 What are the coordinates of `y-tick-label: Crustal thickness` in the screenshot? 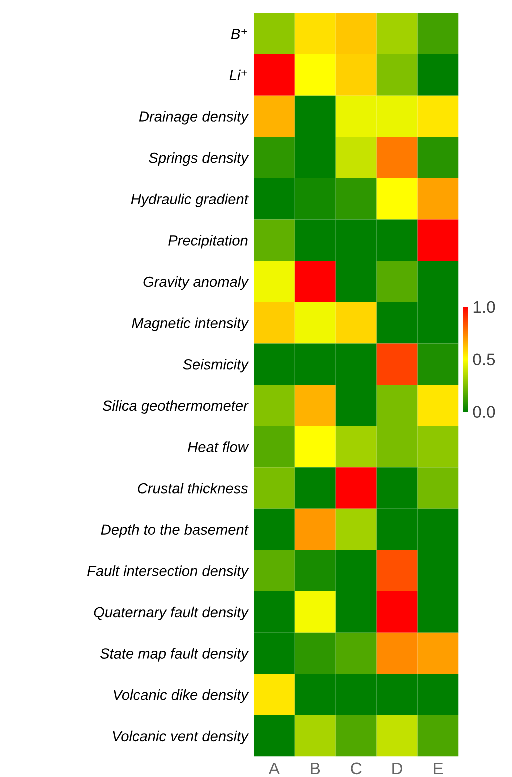 It's located at (193, 488).